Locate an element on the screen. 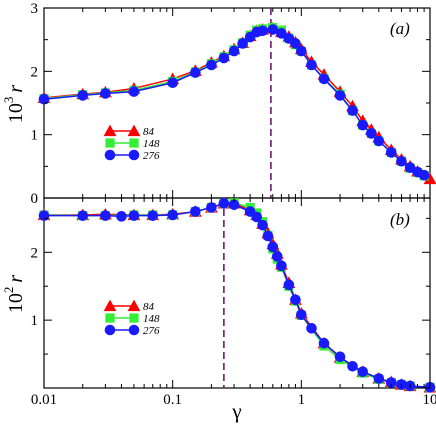 The width and height of the screenshot is (436, 425). svg-text:102r: 102 r is located at coordinates (14, 294).